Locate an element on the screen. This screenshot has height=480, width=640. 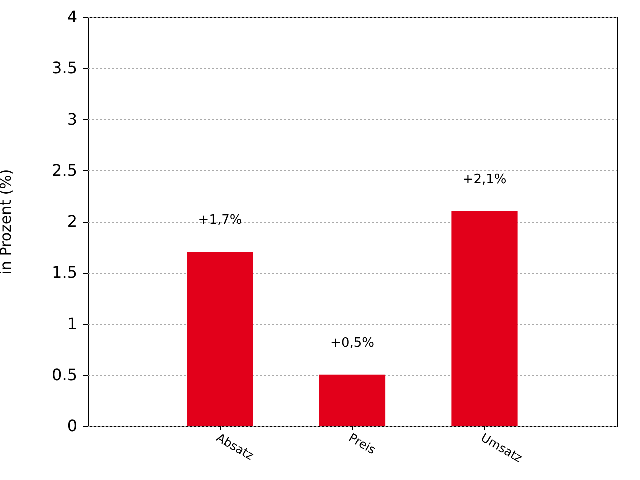
y-tick-label: 3.5 is located at coordinates (65, 68).